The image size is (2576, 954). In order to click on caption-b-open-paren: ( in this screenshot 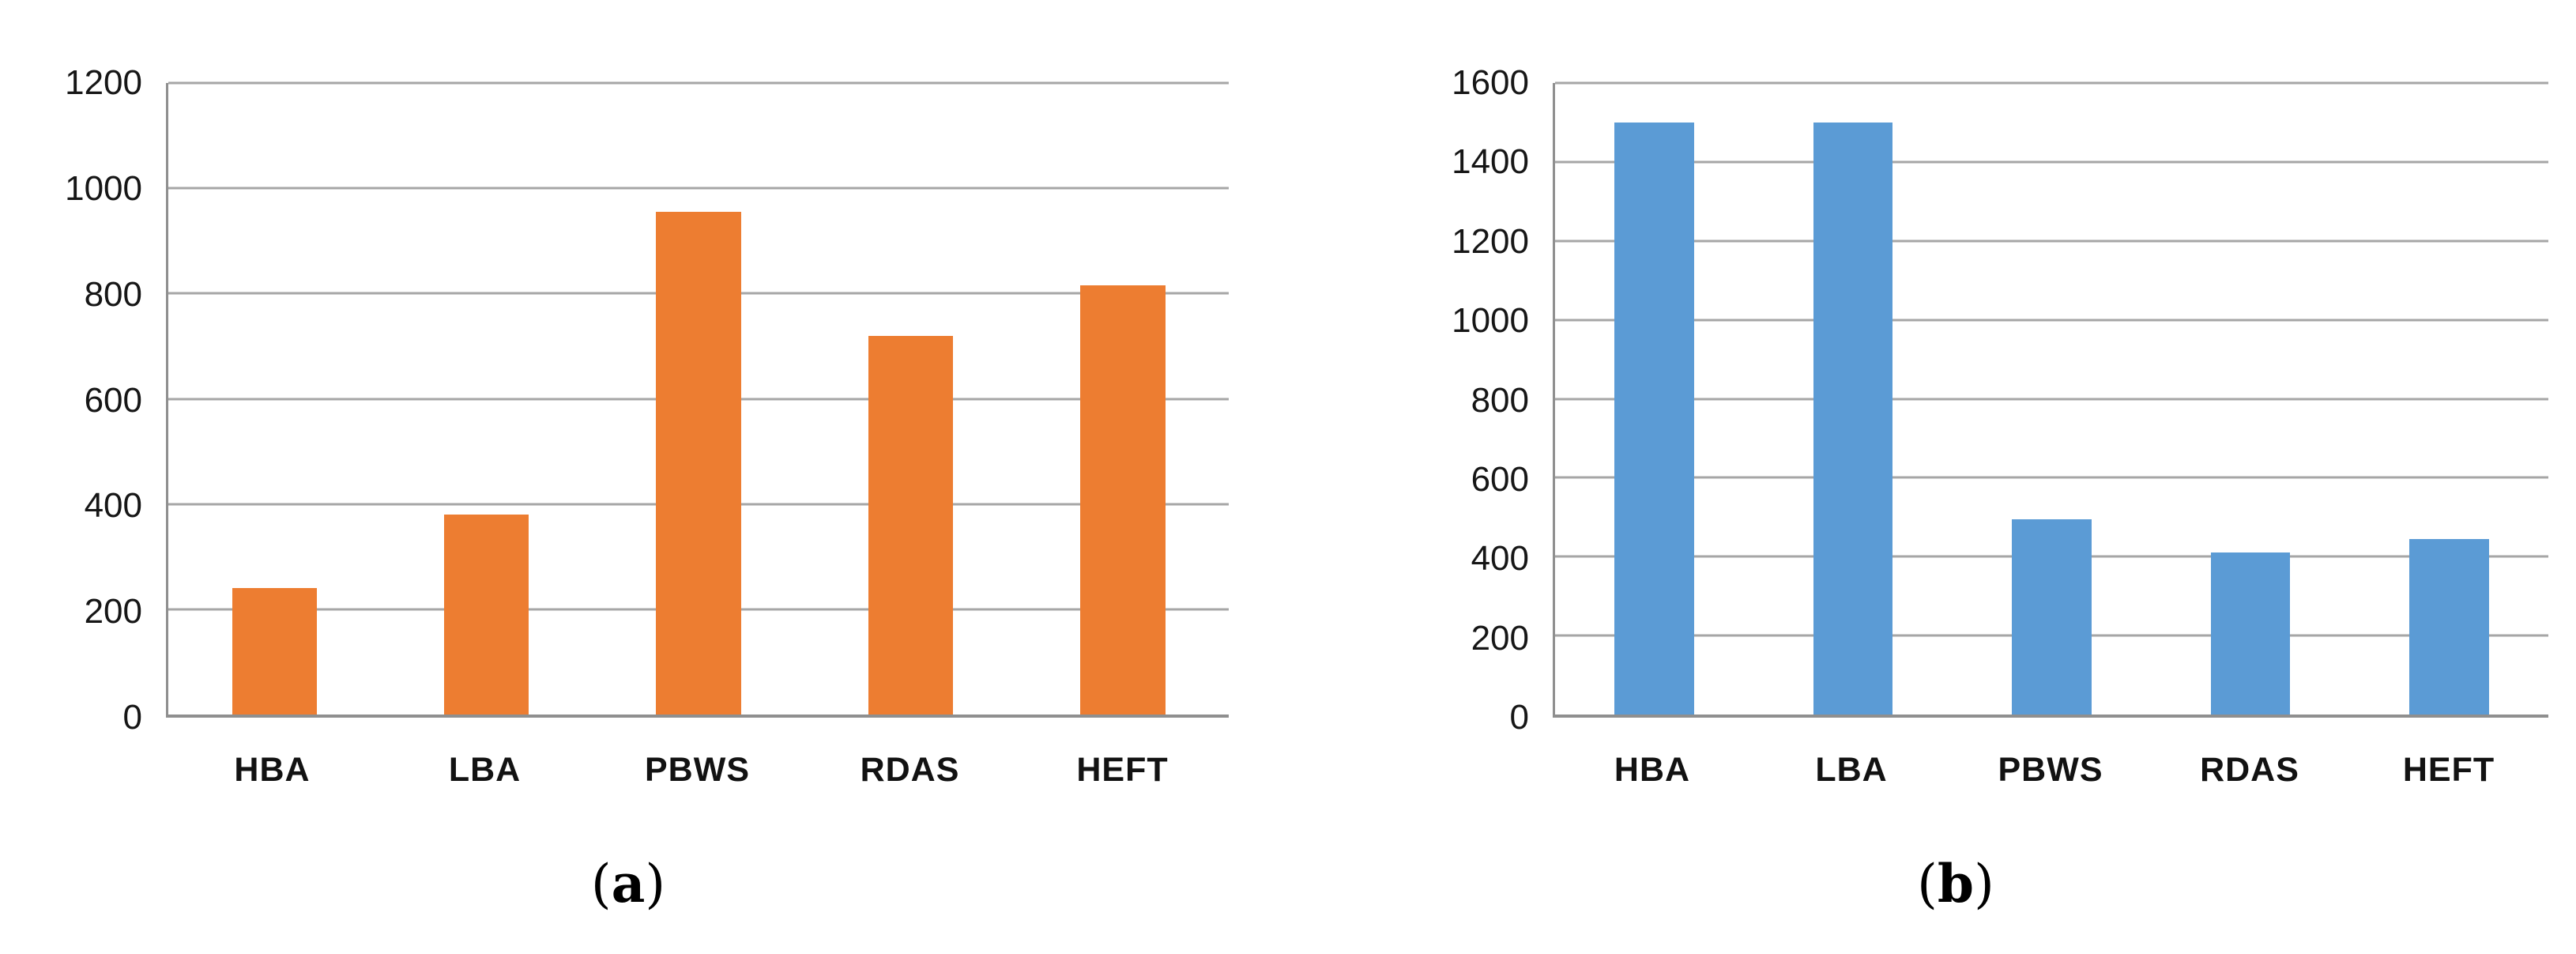, I will do `click(1927, 884)`.